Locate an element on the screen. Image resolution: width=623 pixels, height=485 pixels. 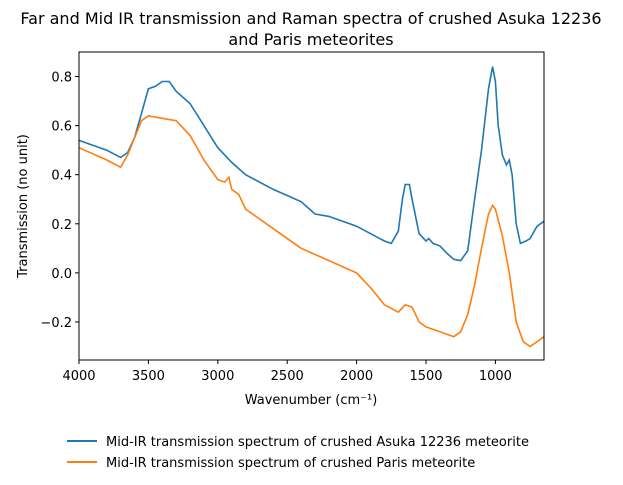
x-tick-label: 1500 is located at coordinates (425, 376).